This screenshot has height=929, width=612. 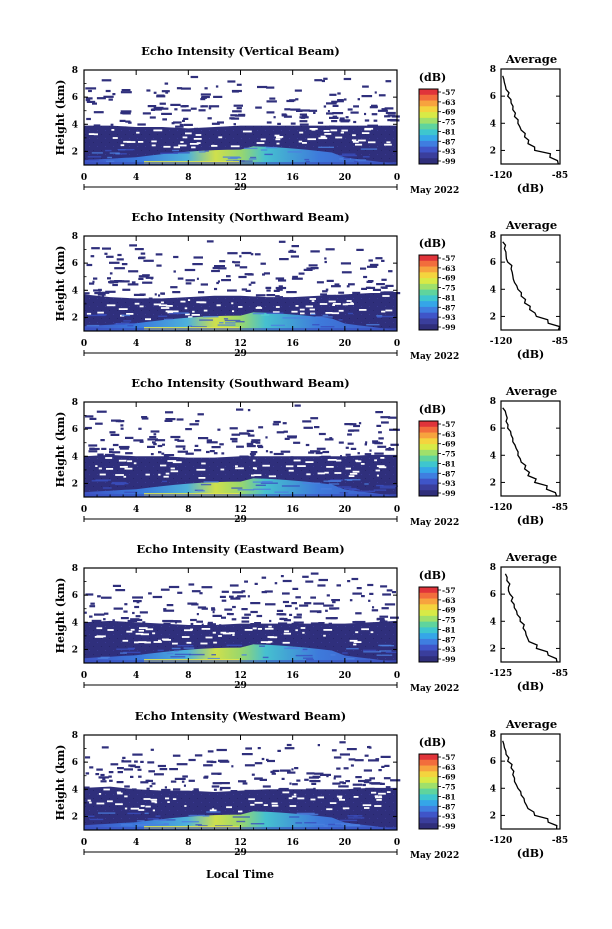 What do you see at coordinates (501, 342) in the screenshot?
I see `average-x-tick-label: -120` at bounding box center [501, 342].